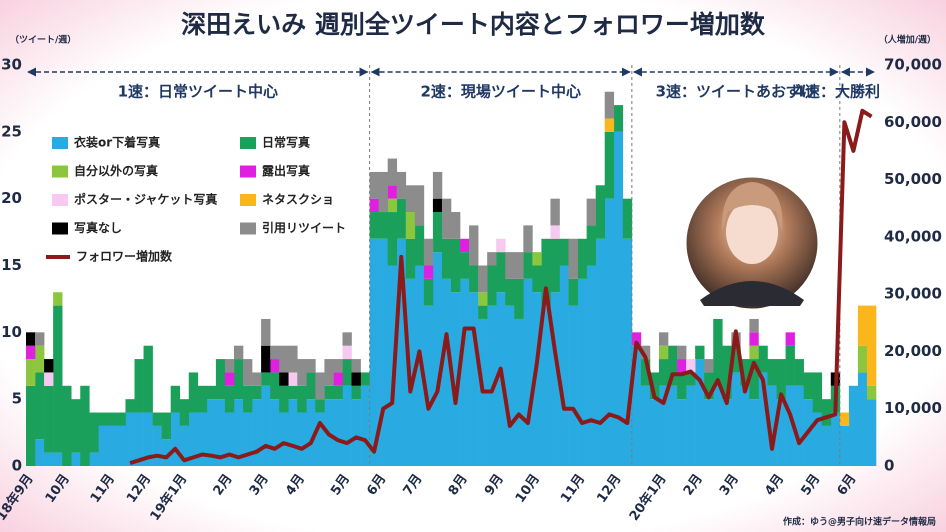 Image resolution: width=946 pixels, height=532 pixels. I want to click on legend-label: フォロワー増加数, so click(124, 256).